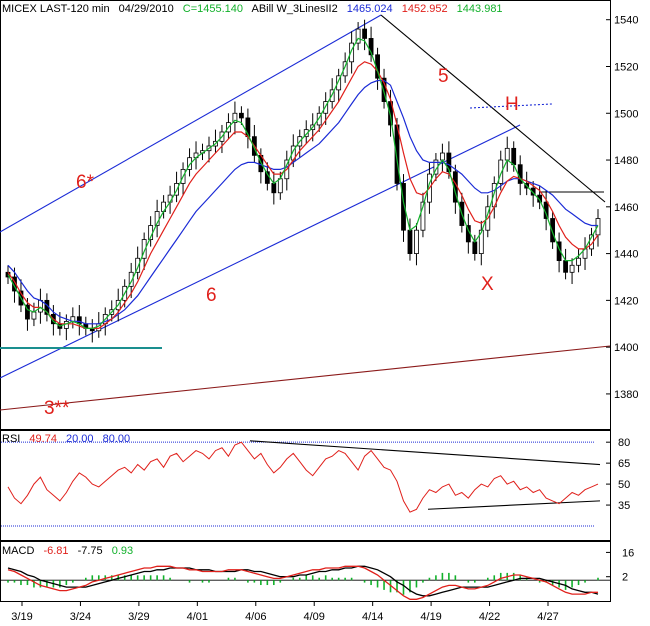  I want to click on price-tick-label: 1380, so click(626, 395).